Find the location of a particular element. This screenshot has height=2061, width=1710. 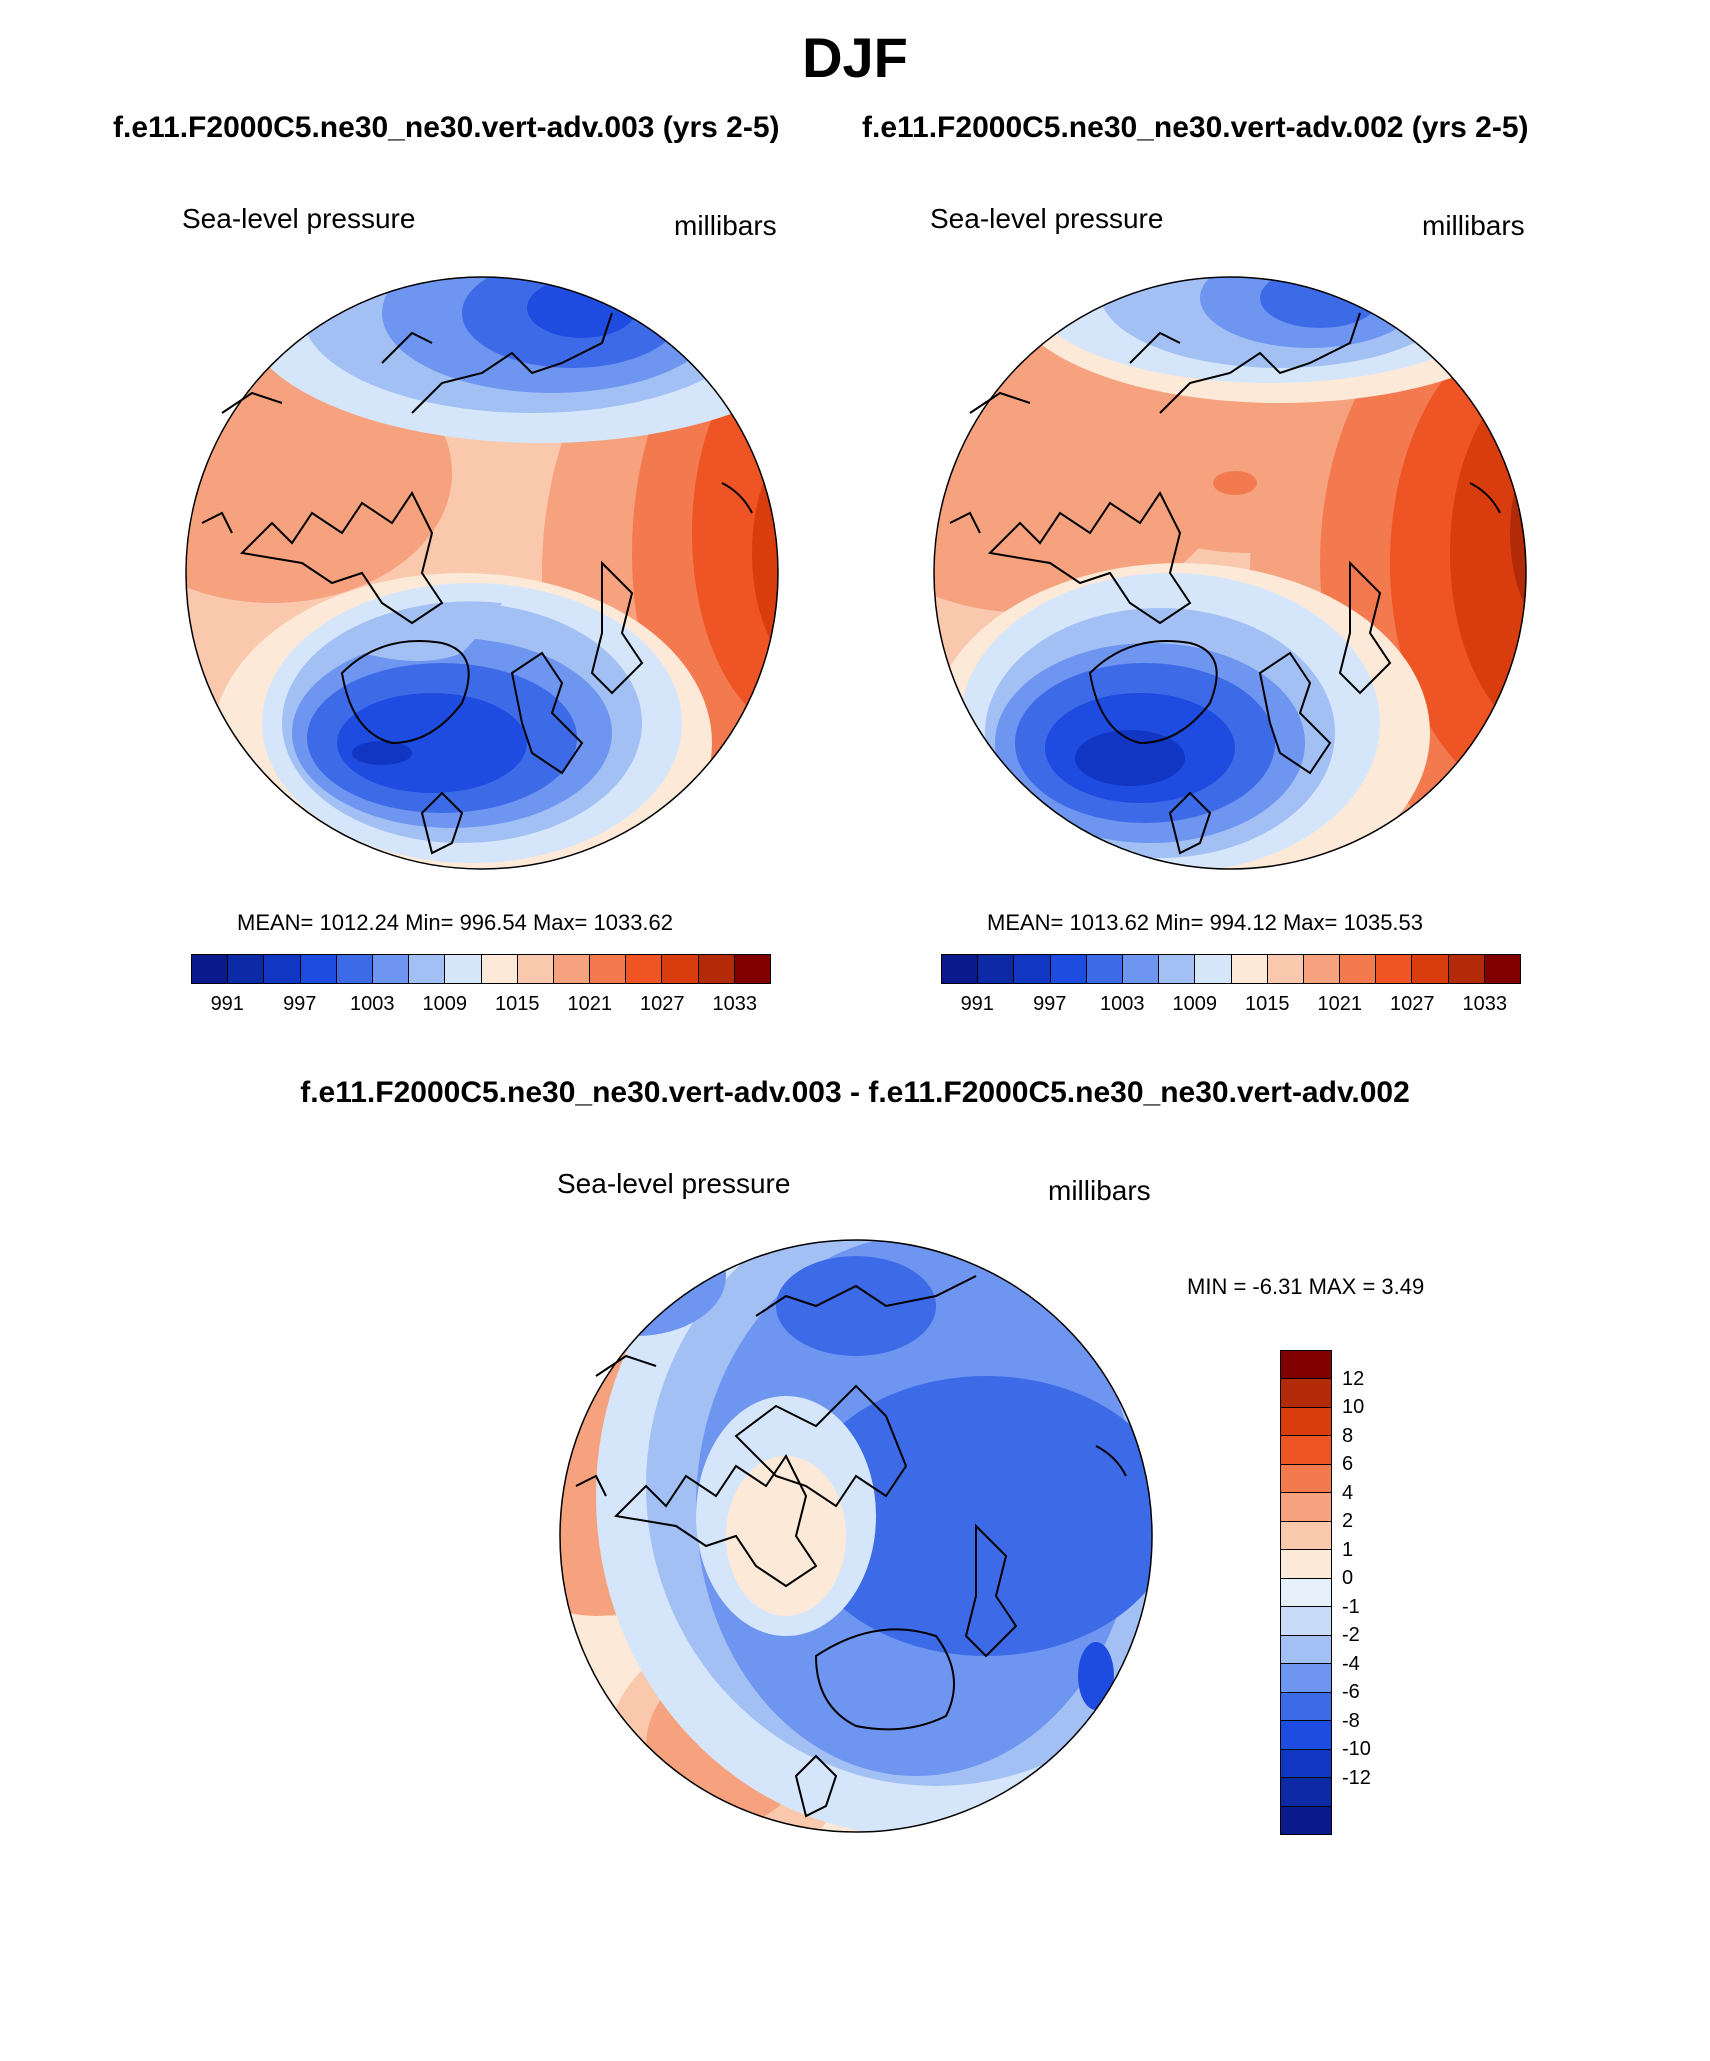

panel-b-colorbar-tick-label: 991 is located at coordinates (977, 1004).